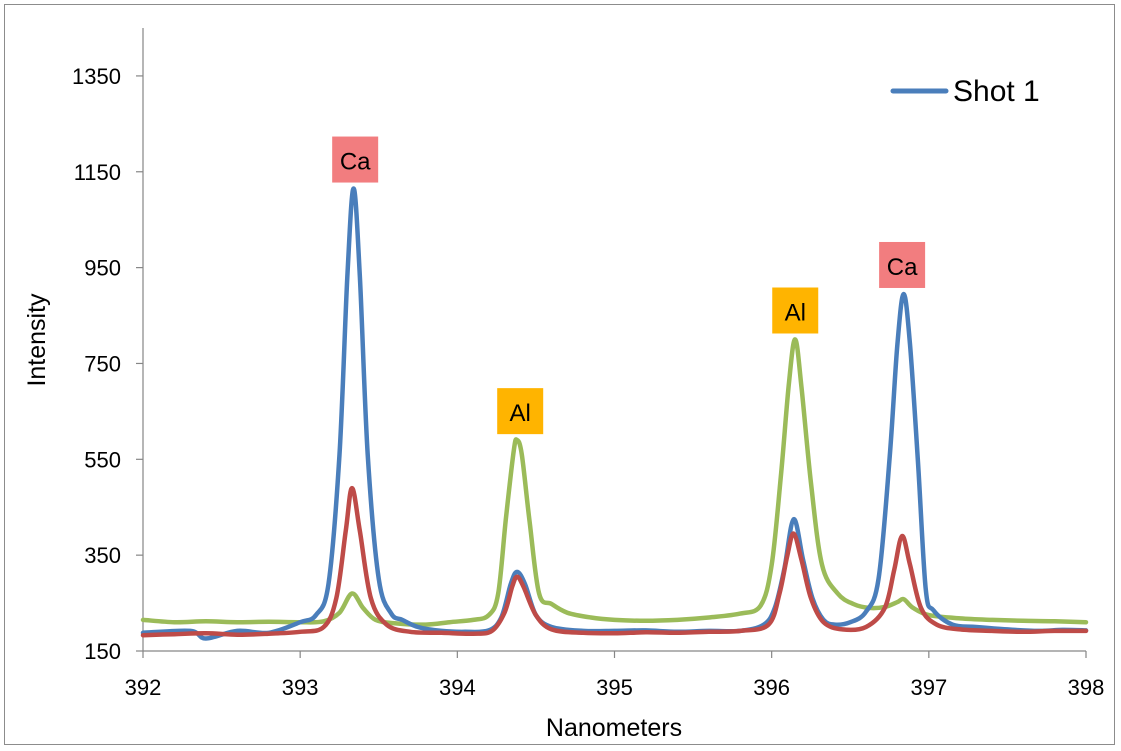  I want to click on x-tick-label-392: 392, so click(143, 687).